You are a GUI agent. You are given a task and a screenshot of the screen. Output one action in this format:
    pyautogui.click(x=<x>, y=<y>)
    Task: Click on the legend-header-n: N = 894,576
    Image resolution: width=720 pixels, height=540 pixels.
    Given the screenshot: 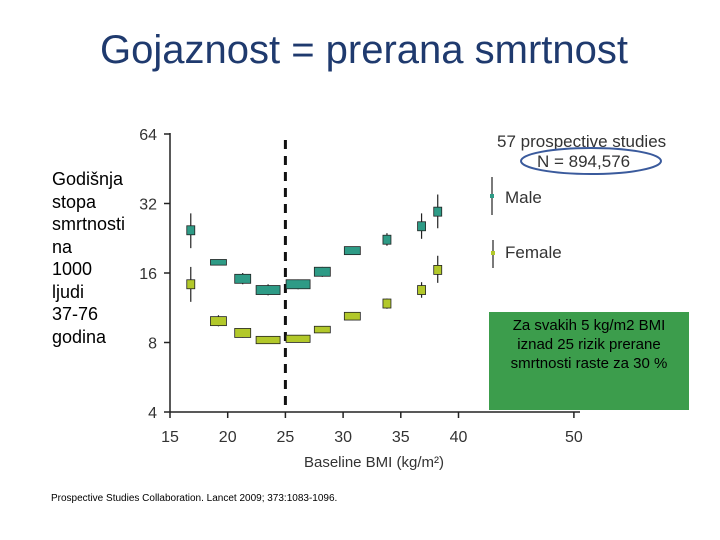 What is the action you would take?
    pyautogui.click(x=583, y=161)
    